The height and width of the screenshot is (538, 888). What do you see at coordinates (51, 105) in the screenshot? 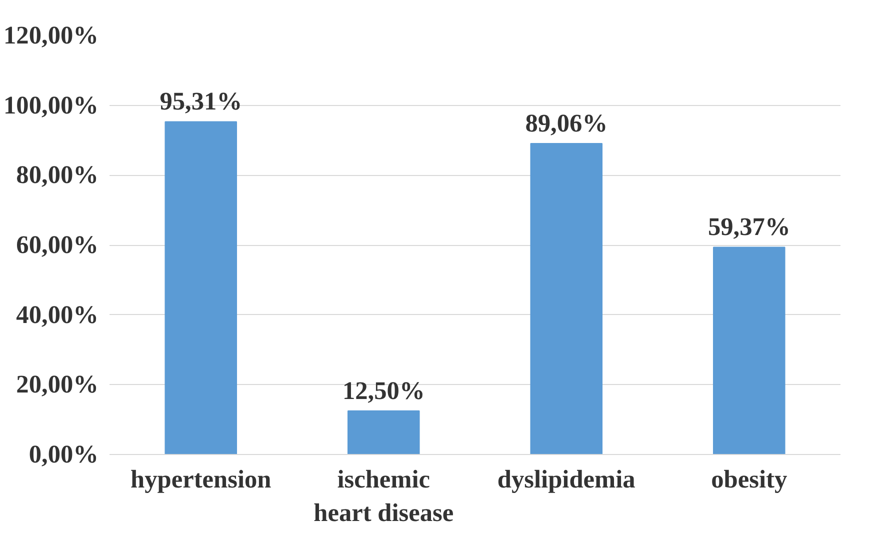
I see `y-tick-label: 100,00%` at bounding box center [51, 105].